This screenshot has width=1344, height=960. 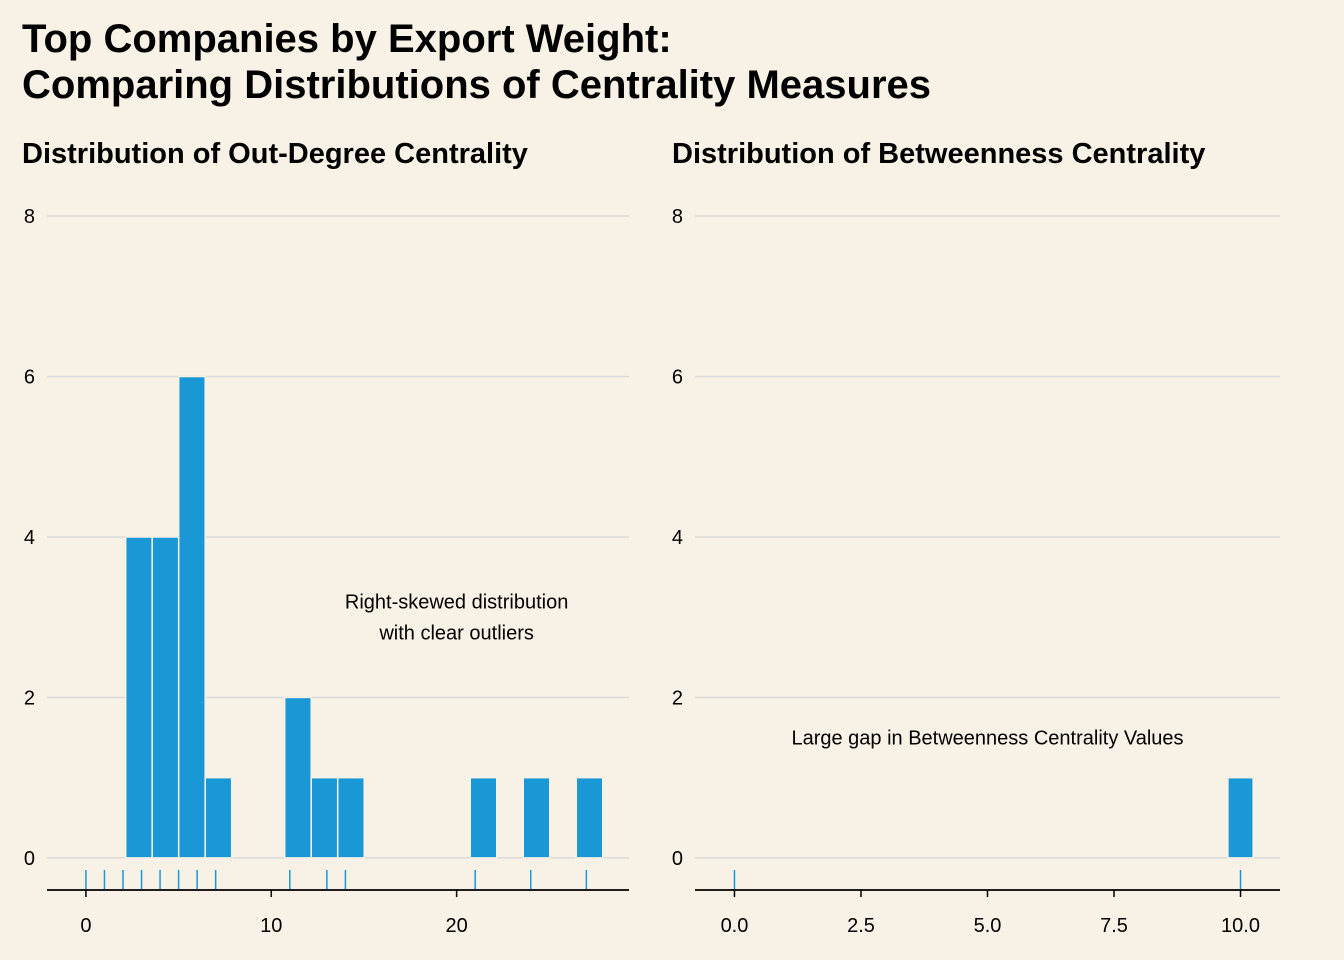 I want to click on p1-y-tick-label: 6, so click(x=29, y=378).